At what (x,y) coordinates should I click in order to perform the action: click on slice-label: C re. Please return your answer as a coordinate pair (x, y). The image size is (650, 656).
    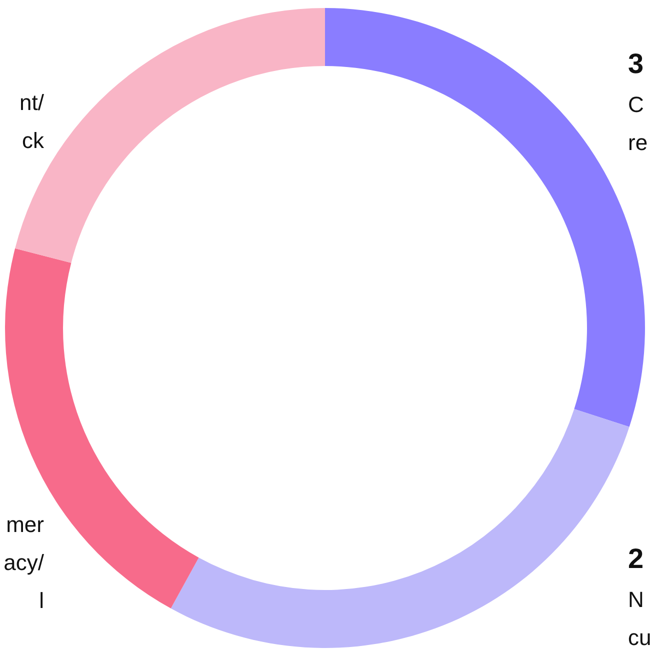
    Looking at the image, I should click on (638, 123).